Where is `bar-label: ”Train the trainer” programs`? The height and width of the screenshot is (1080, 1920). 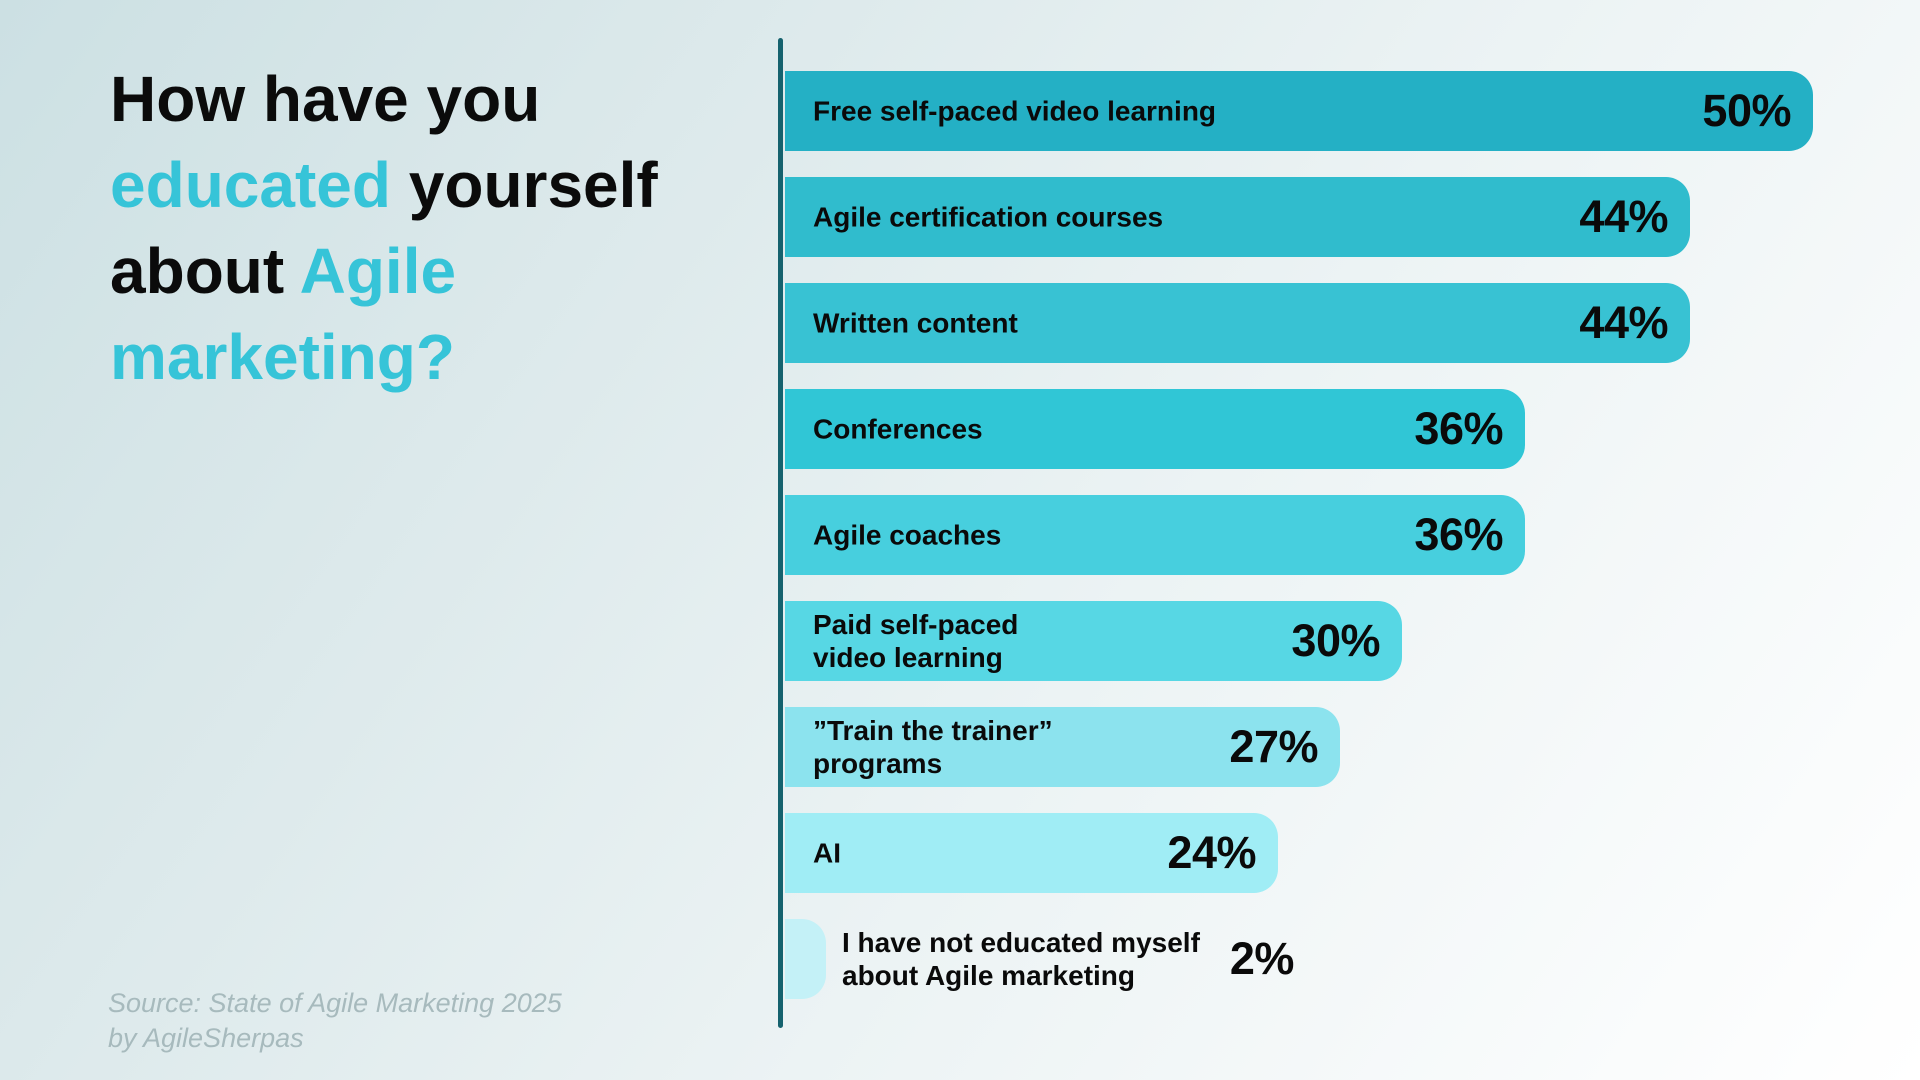 bar-label: ”Train the trainer” programs is located at coordinates (933, 747).